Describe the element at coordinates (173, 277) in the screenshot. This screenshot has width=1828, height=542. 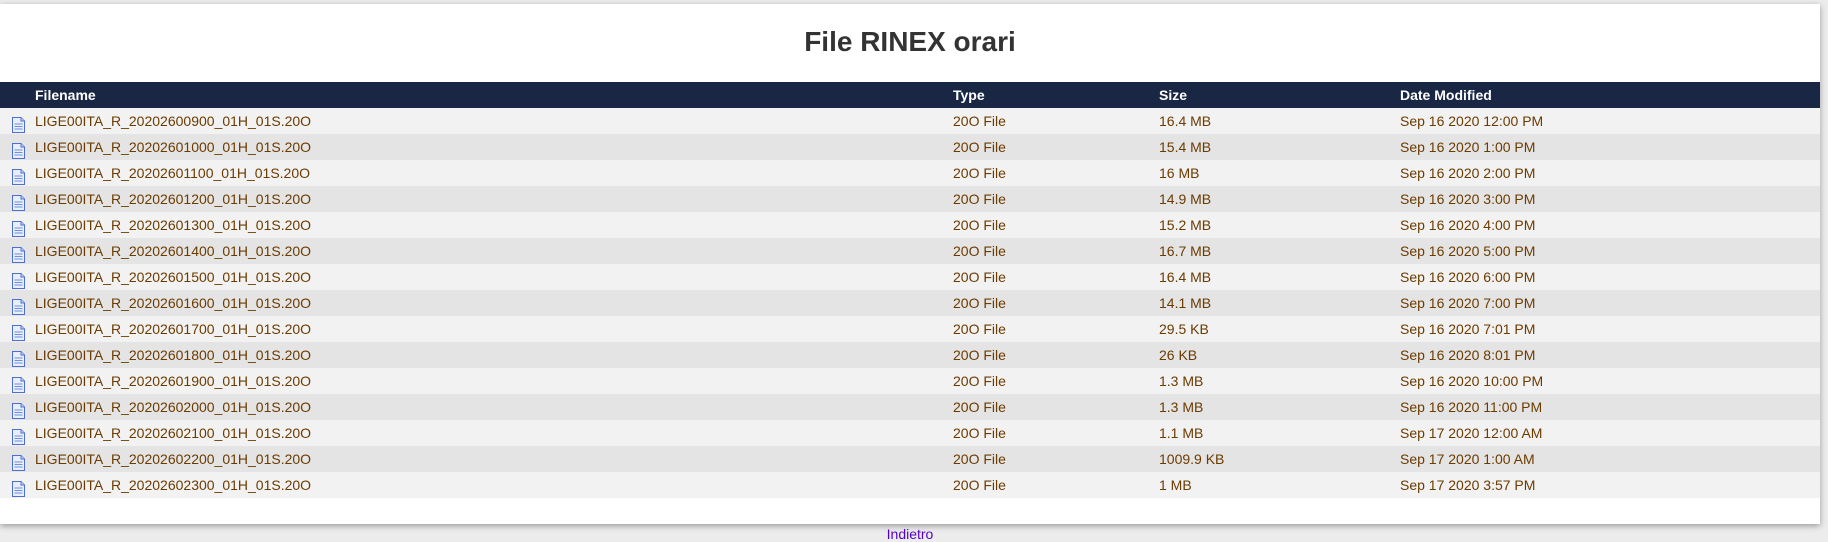
I see `filename-link: LIGE00ITA_R_20202601500_01H_01S.20O` at that location.